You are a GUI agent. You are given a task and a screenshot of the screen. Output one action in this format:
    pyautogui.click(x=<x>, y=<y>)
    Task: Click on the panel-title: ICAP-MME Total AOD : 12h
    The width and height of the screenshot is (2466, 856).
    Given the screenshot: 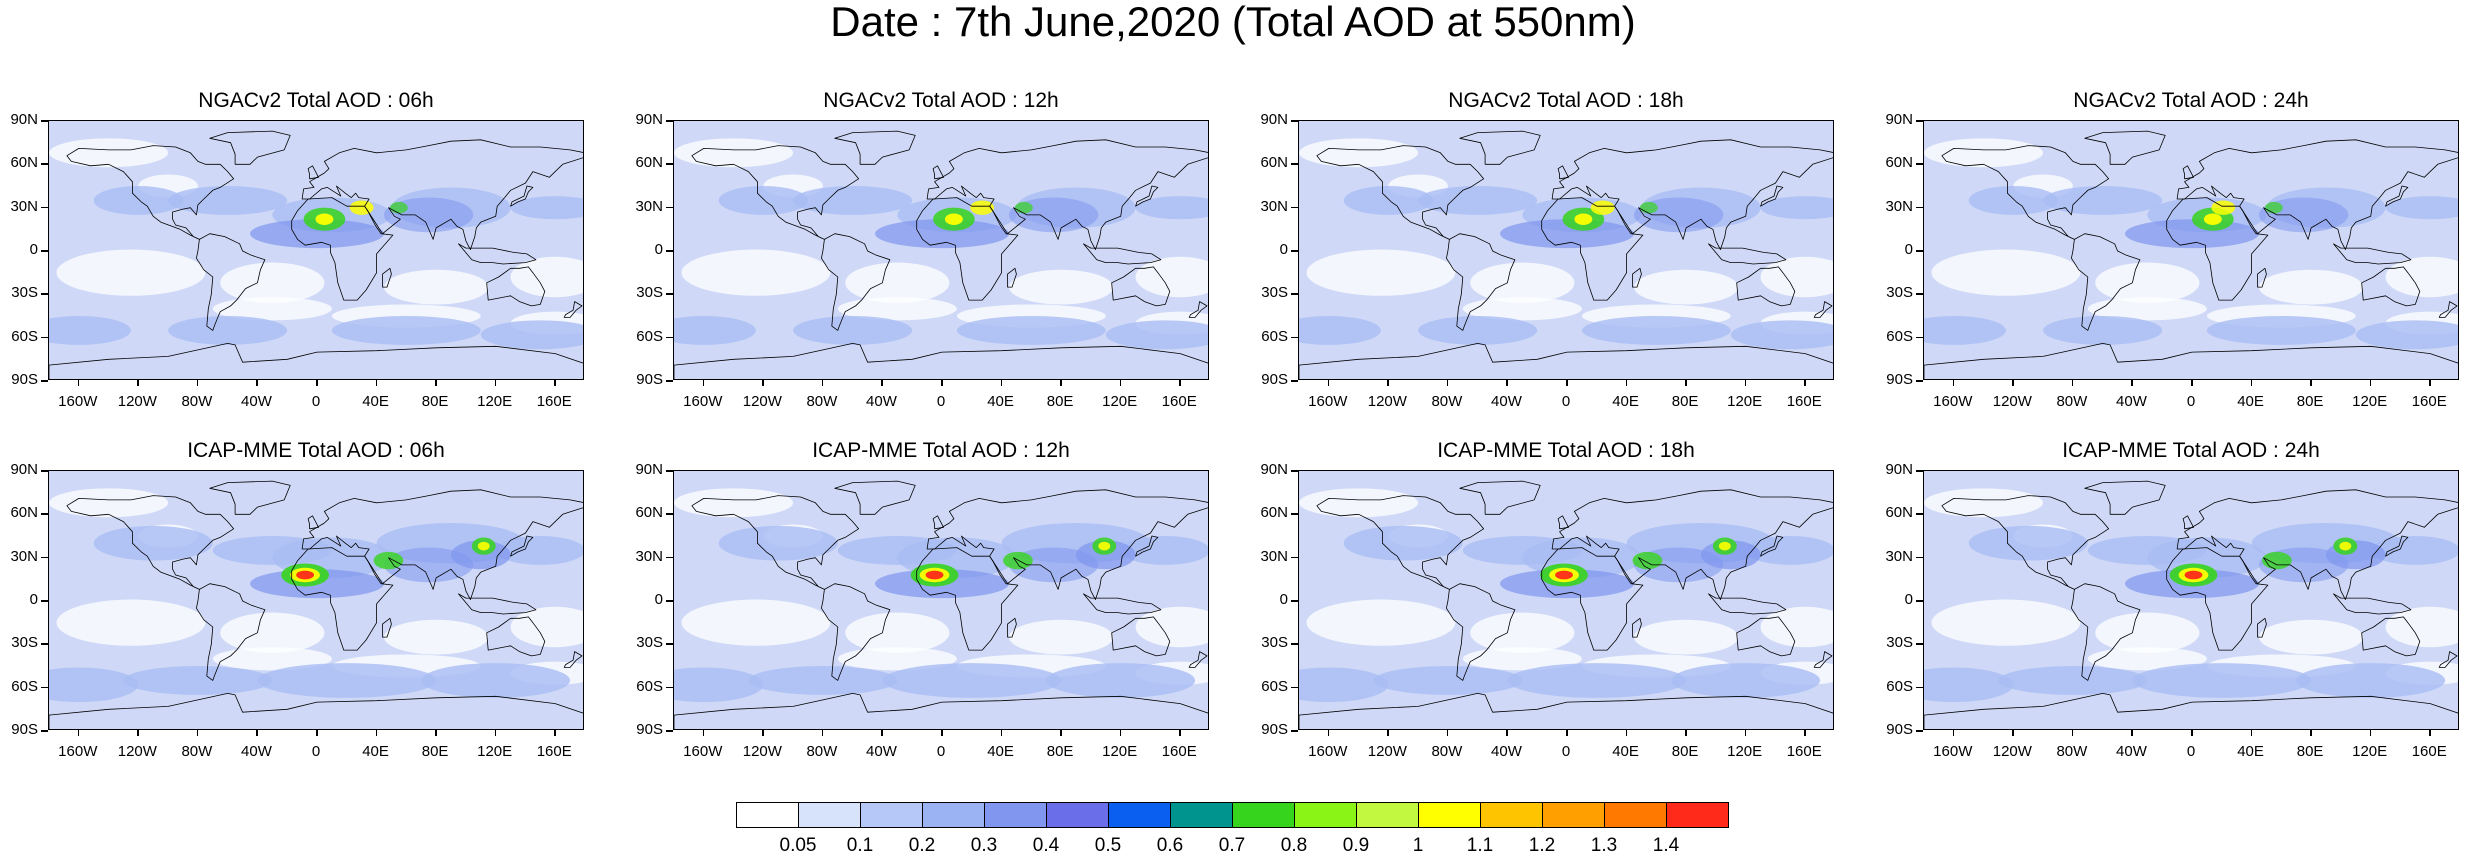 What is the action you would take?
    pyautogui.click(x=941, y=450)
    